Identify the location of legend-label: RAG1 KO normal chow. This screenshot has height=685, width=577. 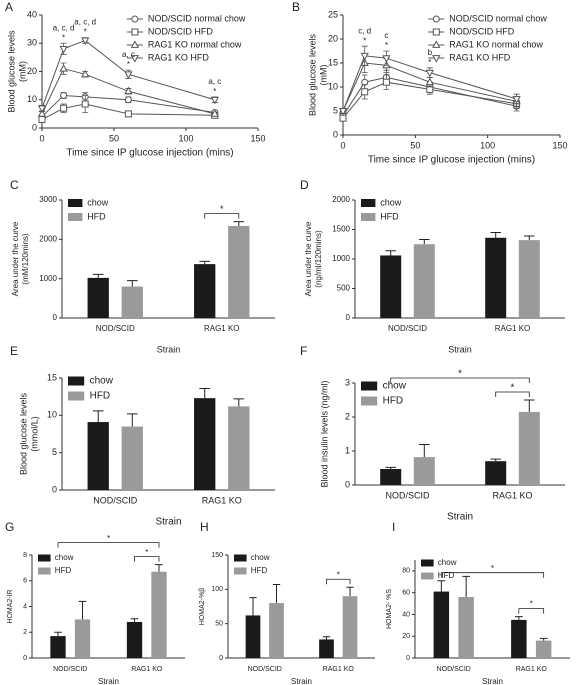
(496, 44).